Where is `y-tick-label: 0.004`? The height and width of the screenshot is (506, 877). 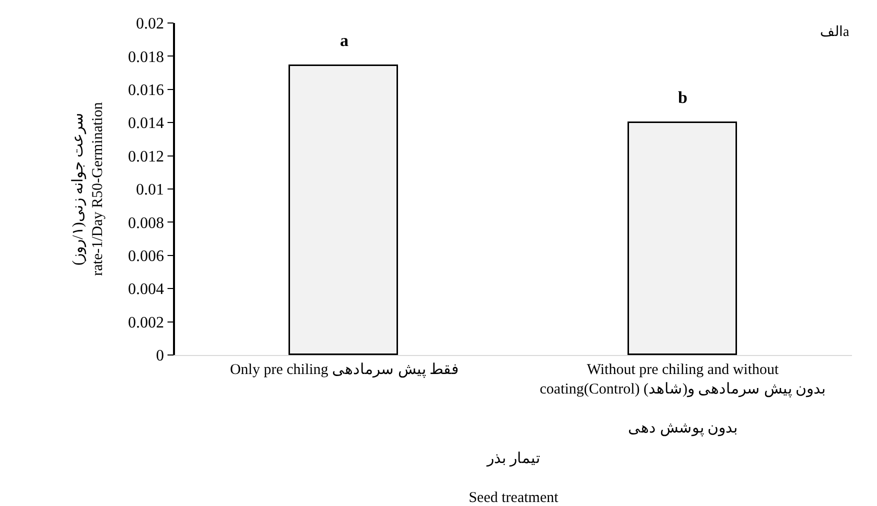
y-tick-label: 0.004 is located at coordinates (146, 289).